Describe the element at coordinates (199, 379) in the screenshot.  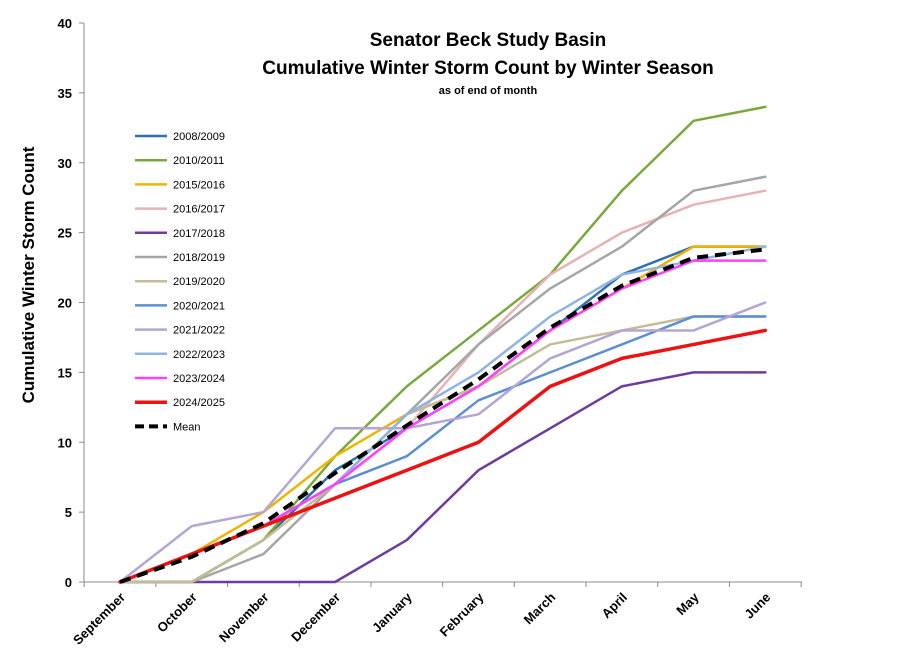
I see `legend-label: 2023/2024` at that location.